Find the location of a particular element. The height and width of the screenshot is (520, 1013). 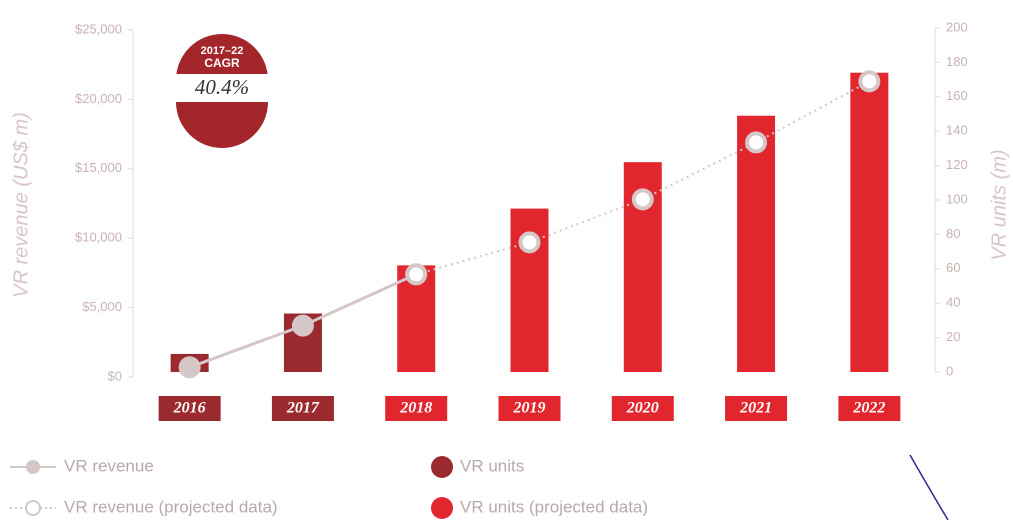

y2-tick-label: 20 is located at coordinates (953, 336).